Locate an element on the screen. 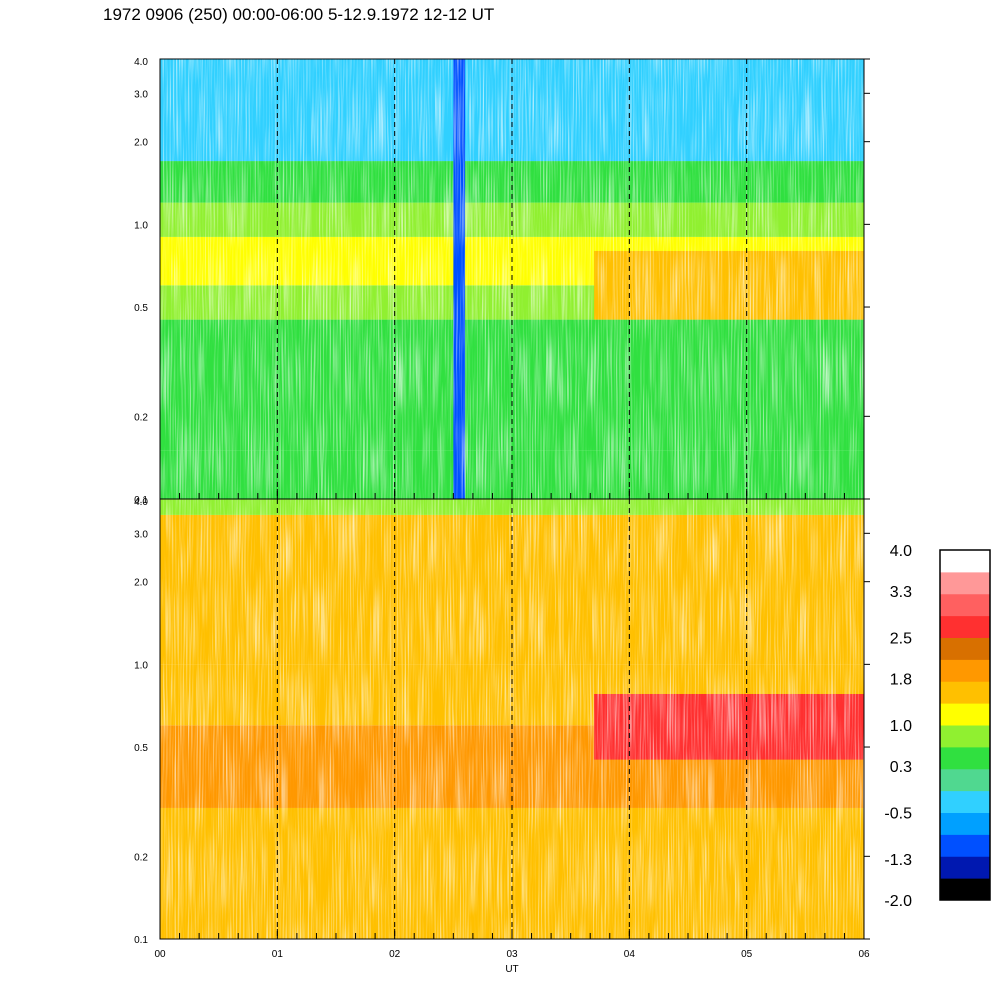 The image size is (1000, 1000). colorbar-label: 1.0 is located at coordinates (901, 726).